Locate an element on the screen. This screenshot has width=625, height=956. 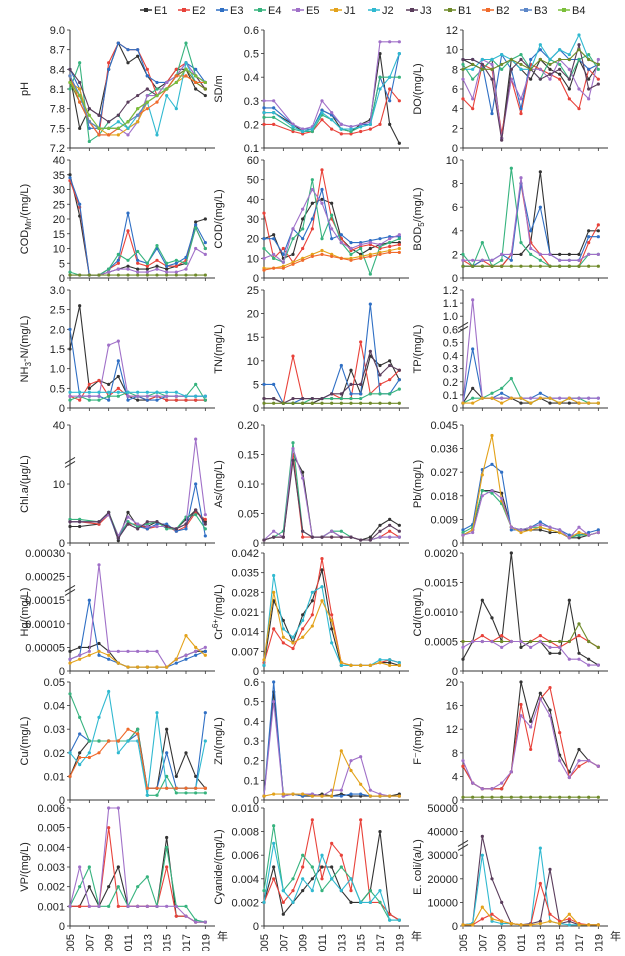
y-tick-label: 0.4 is located at coordinates (251, 78).